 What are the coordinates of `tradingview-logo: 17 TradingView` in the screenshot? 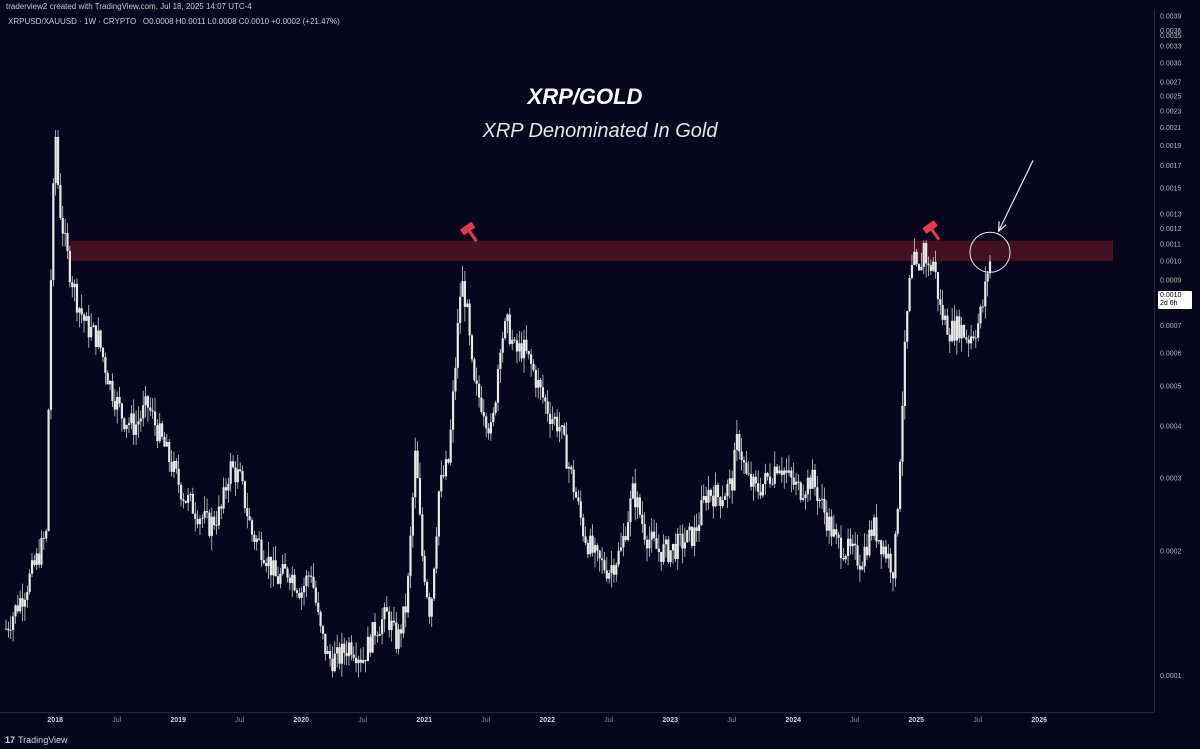 It's located at (36, 740).